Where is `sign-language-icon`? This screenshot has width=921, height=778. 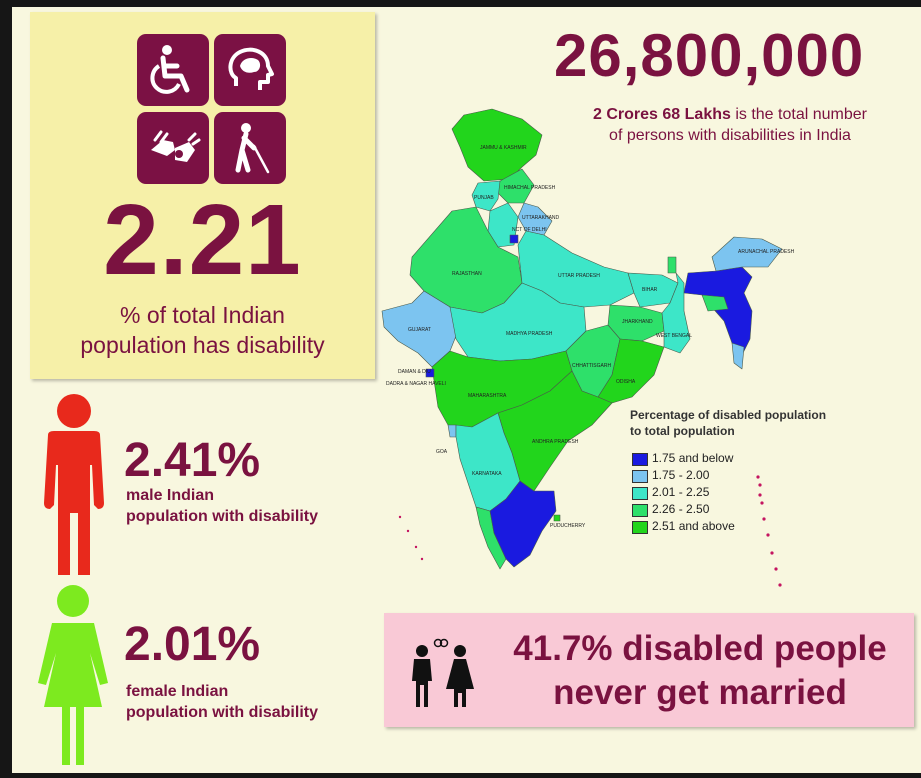
sign-language-icon is located at coordinates (173, 148).